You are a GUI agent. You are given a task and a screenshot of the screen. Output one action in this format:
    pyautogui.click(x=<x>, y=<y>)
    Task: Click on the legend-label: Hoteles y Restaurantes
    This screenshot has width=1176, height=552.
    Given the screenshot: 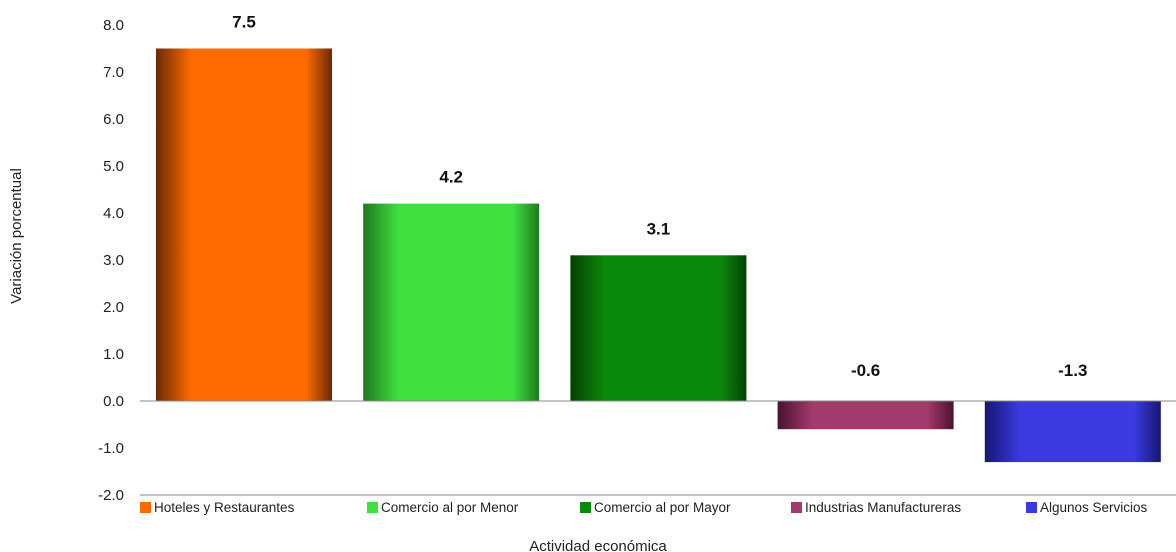 What is the action you would take?
    pyautogui.click(x=224, y=507)
    